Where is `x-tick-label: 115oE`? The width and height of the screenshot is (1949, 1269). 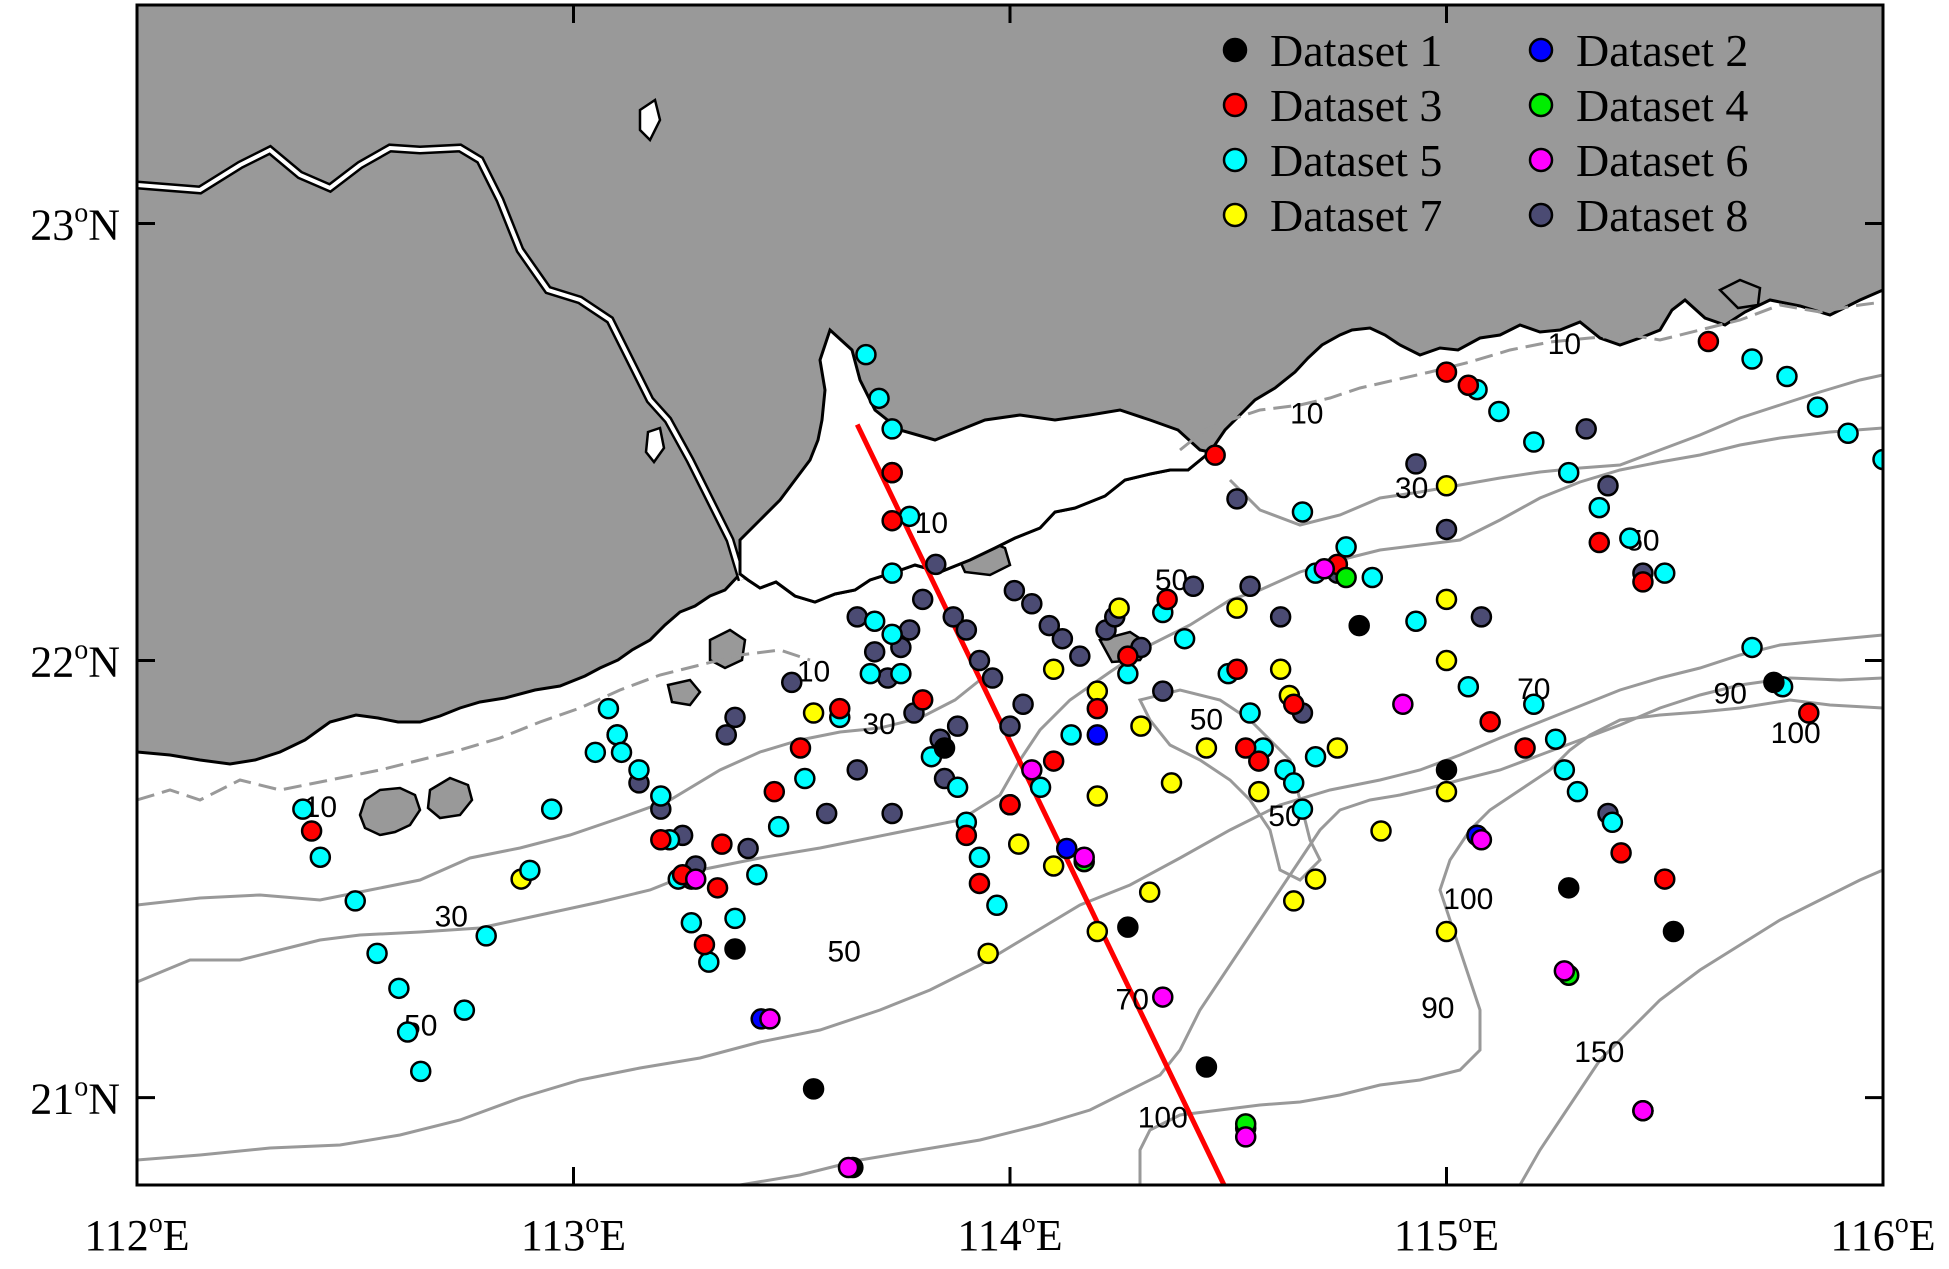
x-tick-label: 115oE is located at coordinates (1446, 1234).